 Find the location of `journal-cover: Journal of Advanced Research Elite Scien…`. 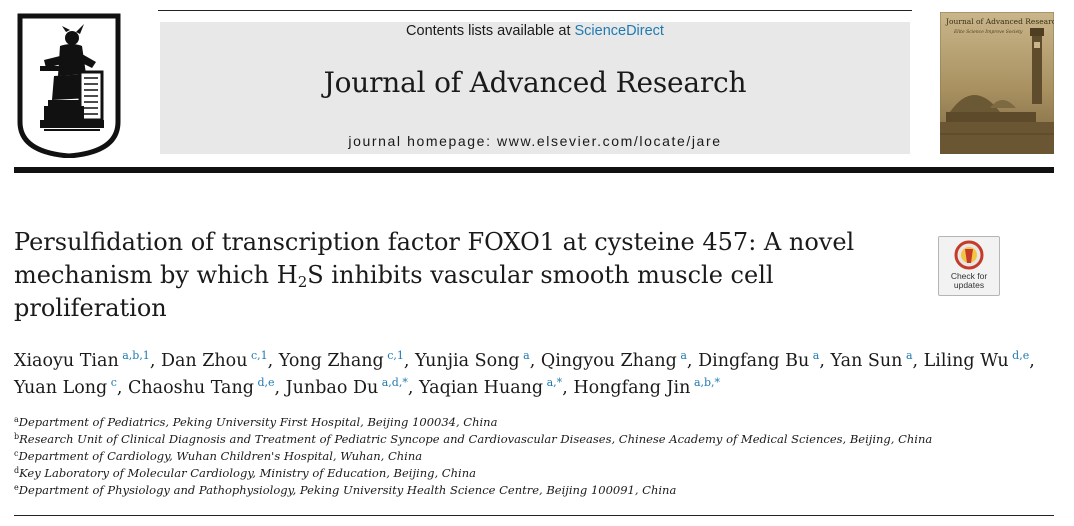

journal-cover: Journal of Advanced Research Elite Scien… is located at coordinates (997, 83).